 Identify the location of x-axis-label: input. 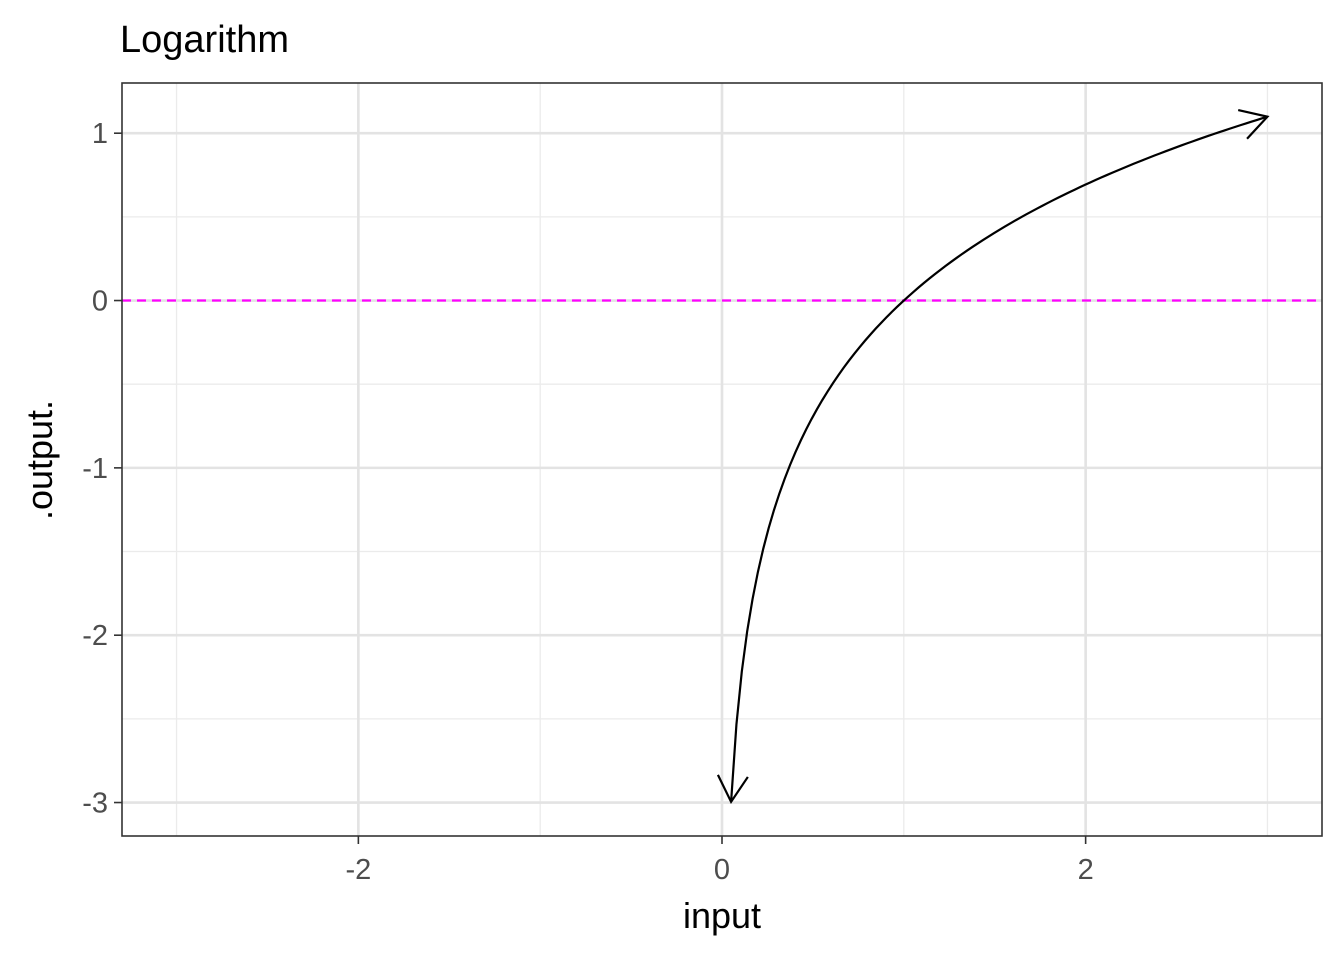
(722, 915).